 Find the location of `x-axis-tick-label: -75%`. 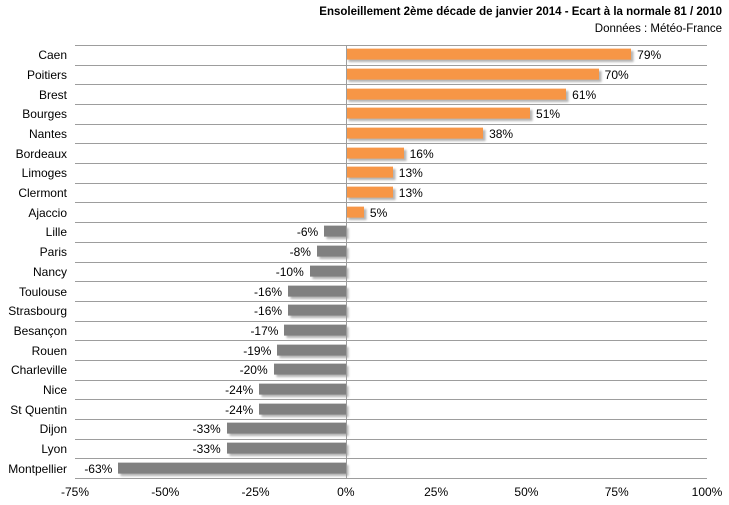

x-axis-tick-label: -75% is located at coordinates (75, 492).